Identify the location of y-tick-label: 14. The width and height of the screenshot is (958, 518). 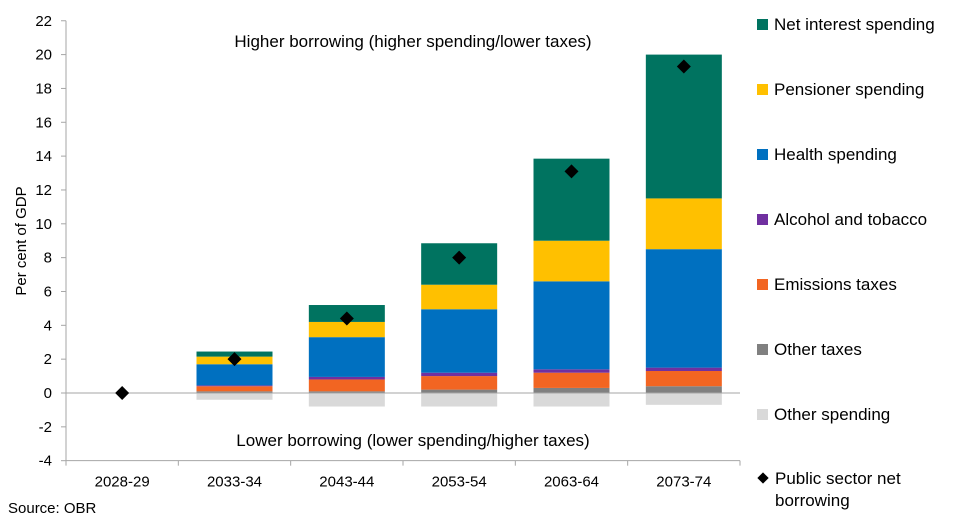
(43, 156).